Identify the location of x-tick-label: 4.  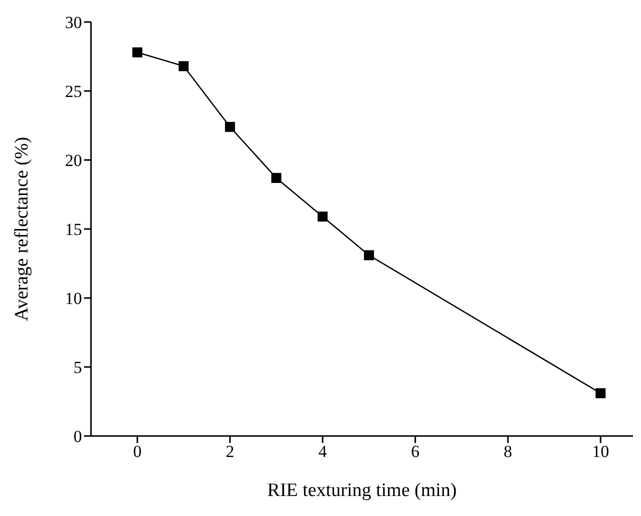
(323, 452).